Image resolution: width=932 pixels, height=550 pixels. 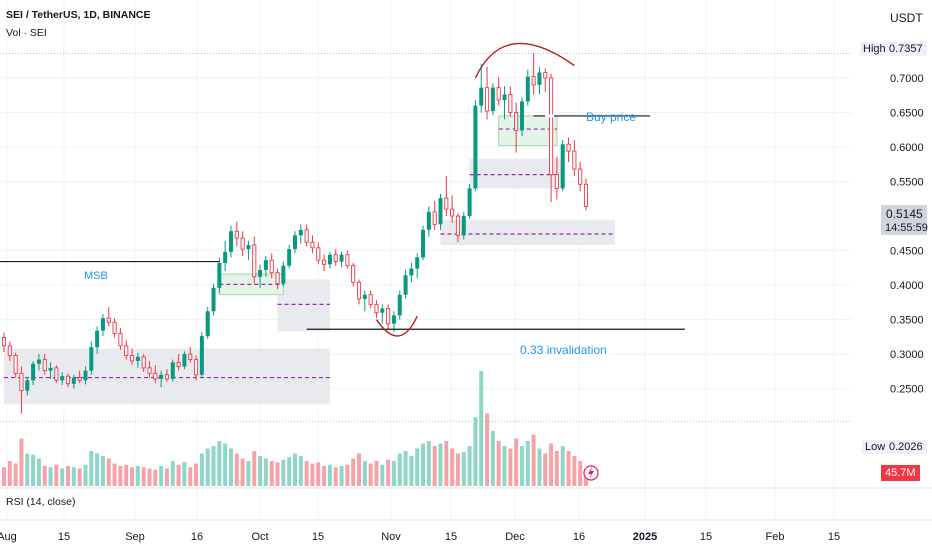 What do you see at coordinates (26, 33) in the screenshot?
I see `volume-indicator-label: Vol · SEI` at bounding box center [26, 33].